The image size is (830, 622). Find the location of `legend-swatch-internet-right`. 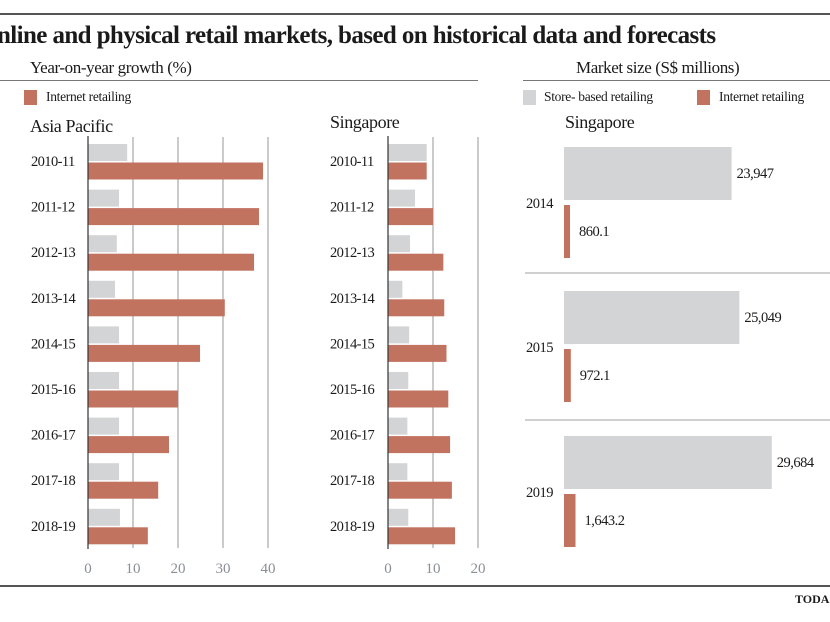

legend-swatch-internet-right is located at coordinates (703, 97).